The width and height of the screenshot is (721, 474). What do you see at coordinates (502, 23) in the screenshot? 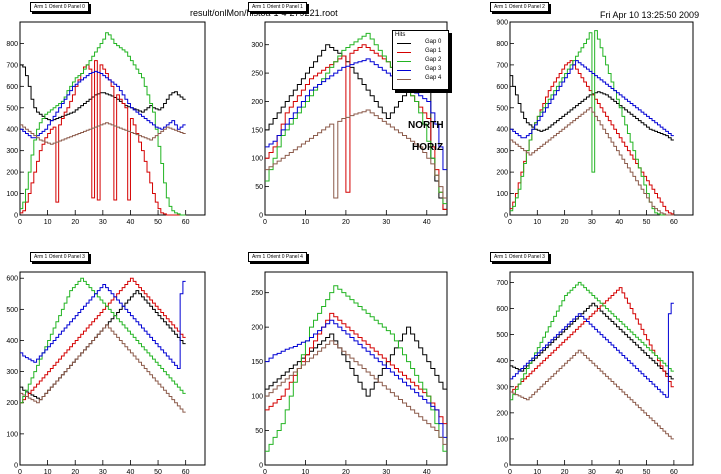
I see `y-tick-label: 900` at bounding box center [502, 23].